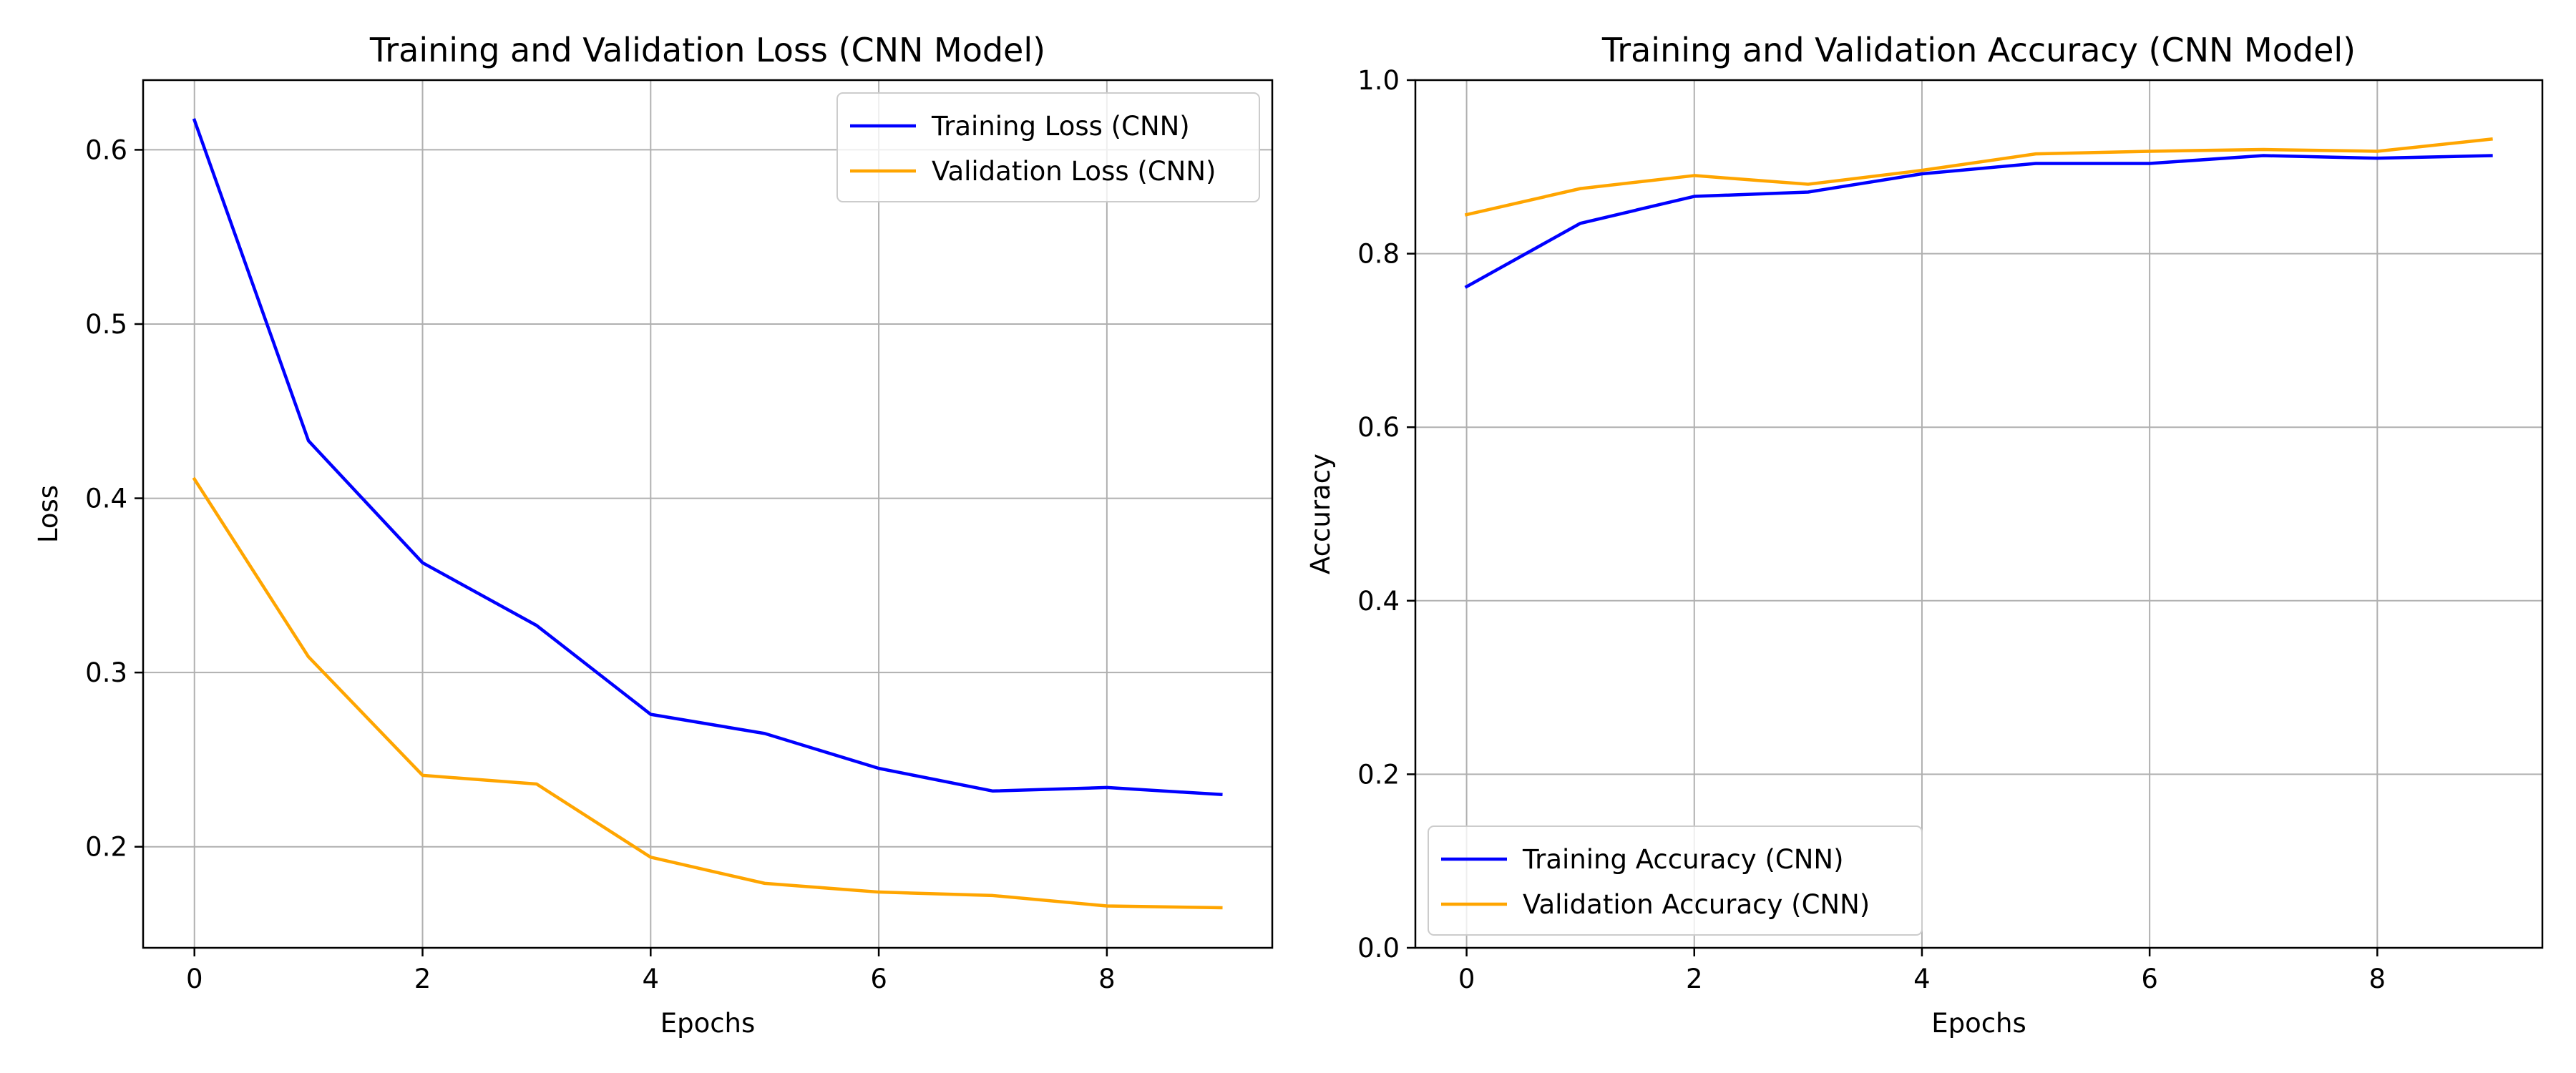 This screenshot has height=1073, width=2576. What do you see at coordinates (2149, 979) in the screenshot?
I see `chart-2-x-tick-label: 6` at bounding box center [2149, 979].